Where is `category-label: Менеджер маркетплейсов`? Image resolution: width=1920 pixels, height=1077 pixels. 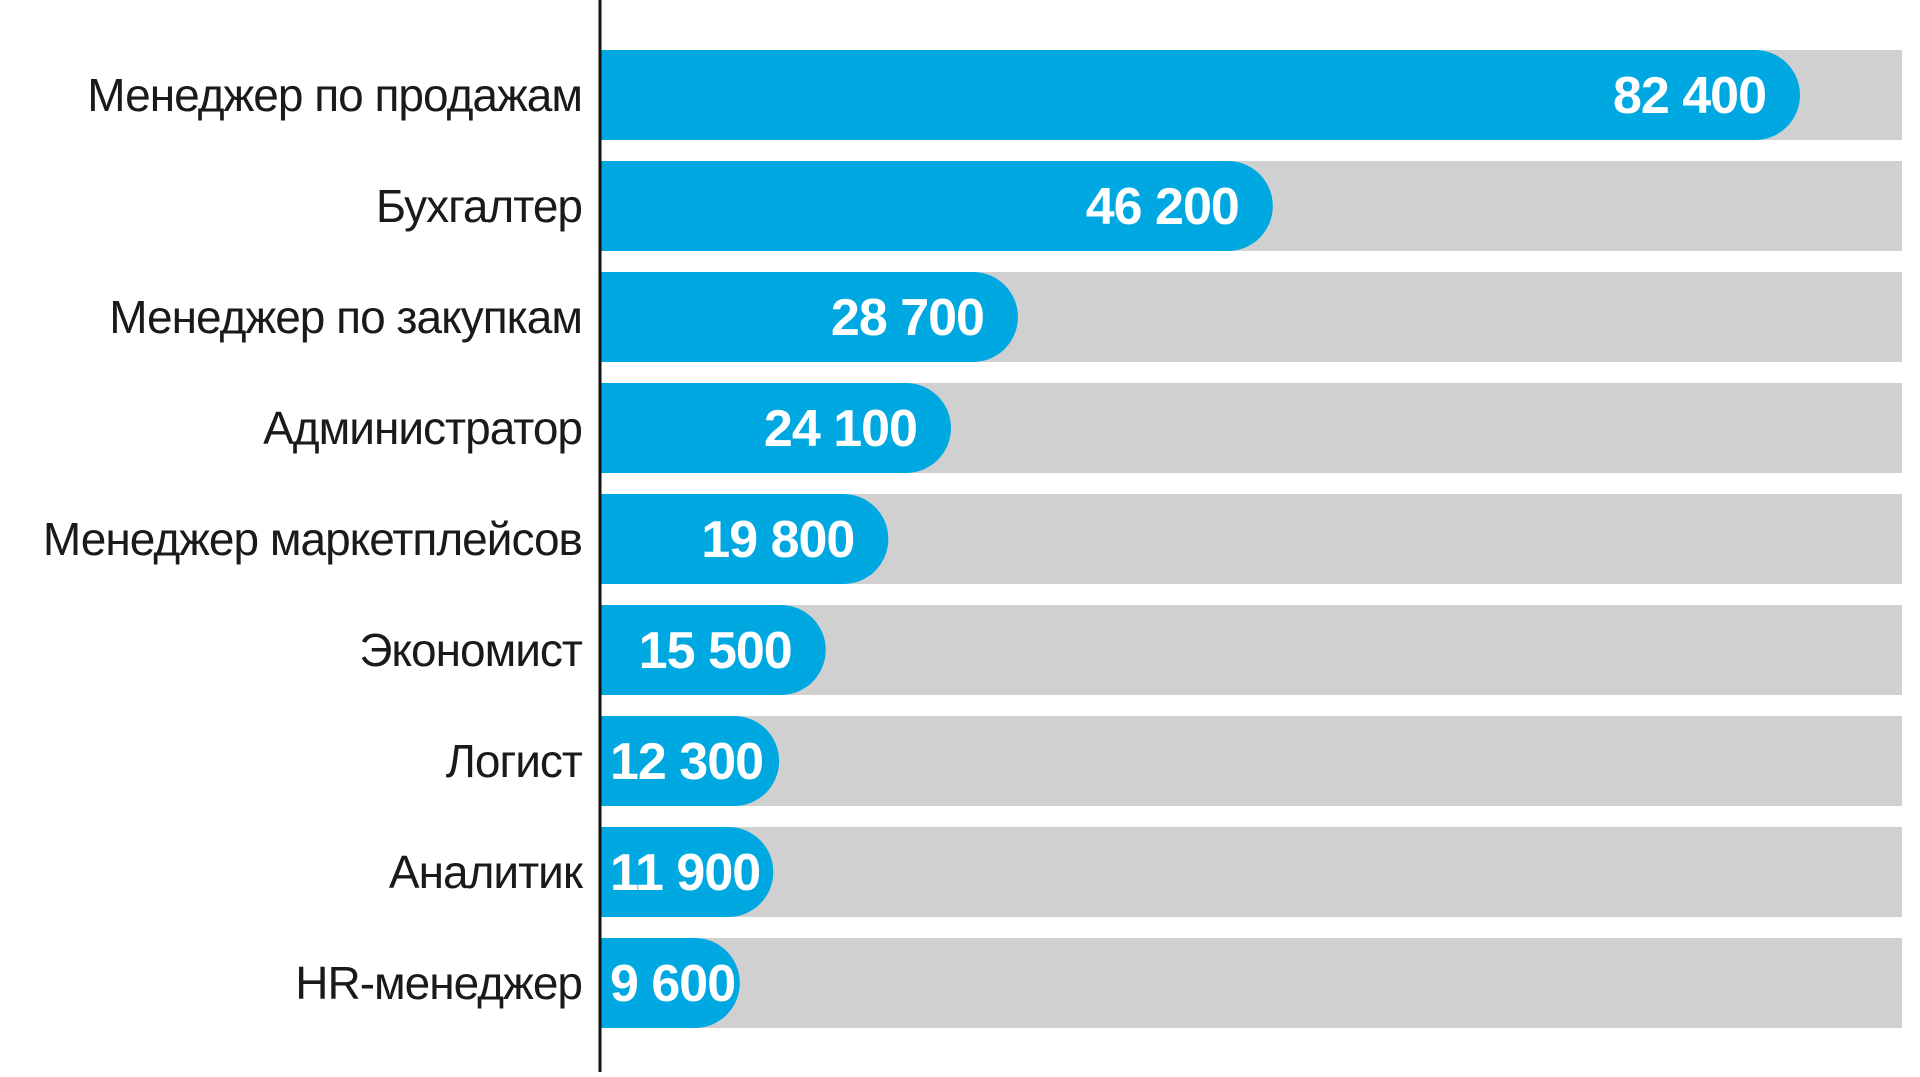 category-label: Менеджер маркетплейсов is located at coordinates (312, 539).